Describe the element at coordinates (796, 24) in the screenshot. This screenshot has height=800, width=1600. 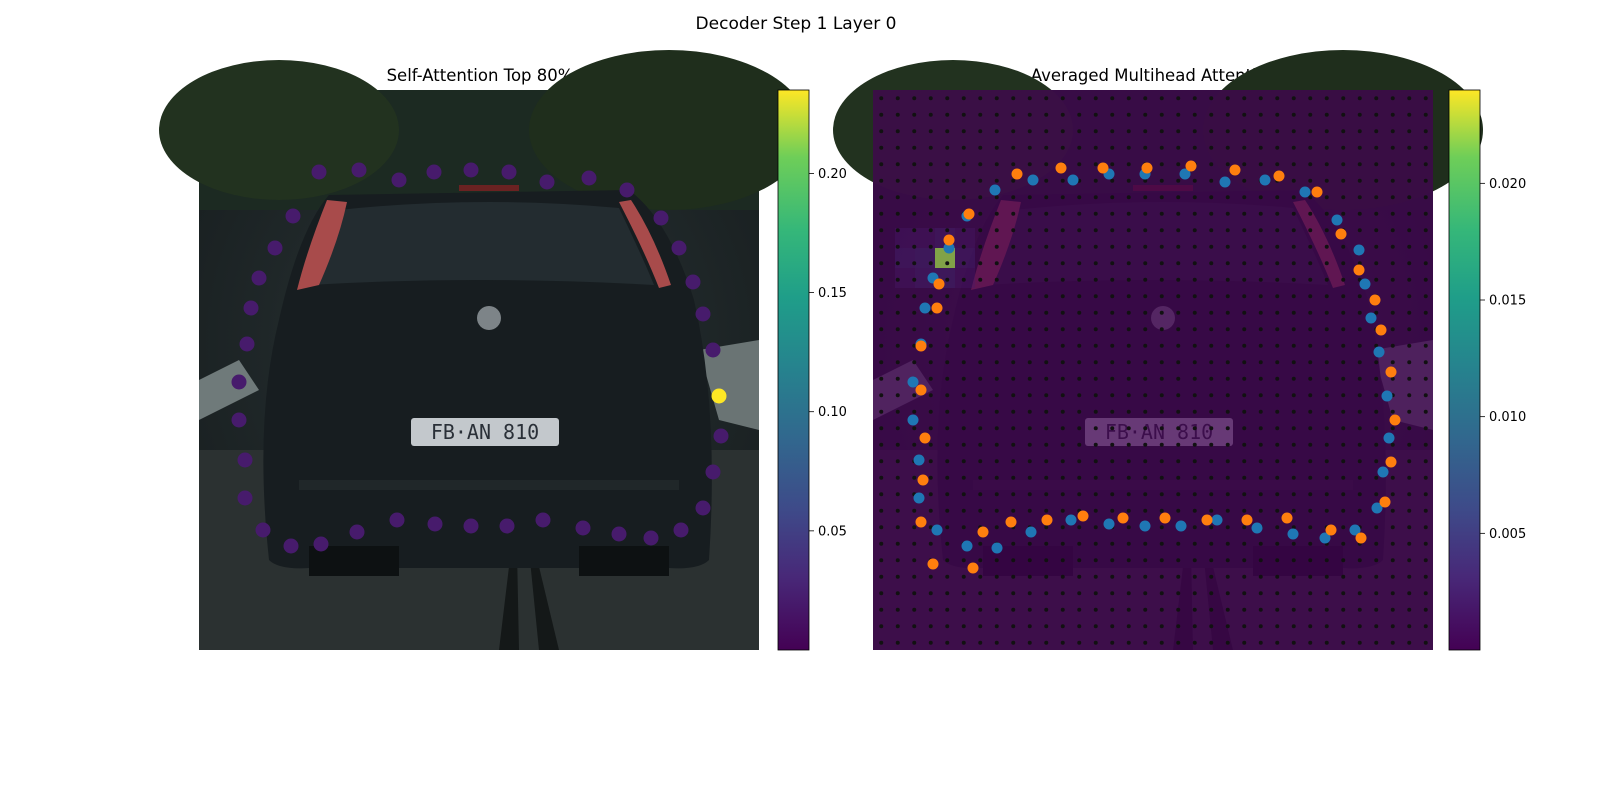
I see `figure-suptitle: Decoder Step 1 Layer 0` at that location.